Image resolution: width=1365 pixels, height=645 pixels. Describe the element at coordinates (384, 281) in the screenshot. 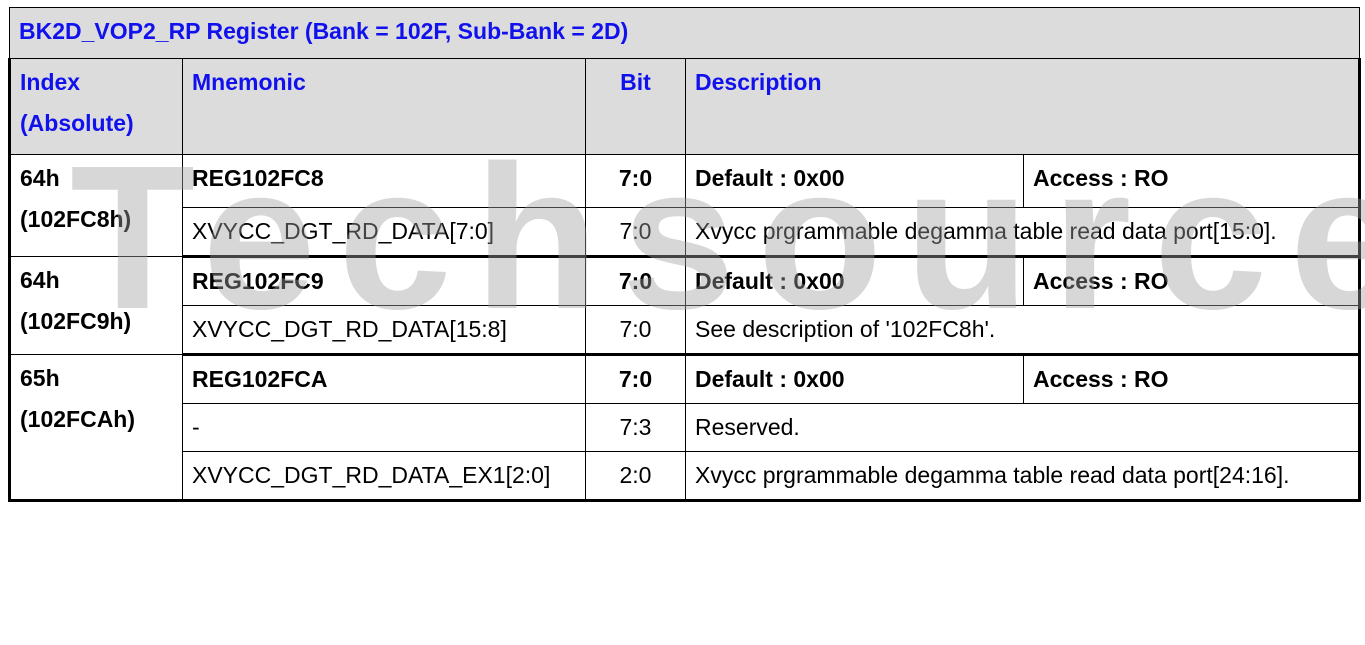

I see `register-name: REG102FC9` at that location.